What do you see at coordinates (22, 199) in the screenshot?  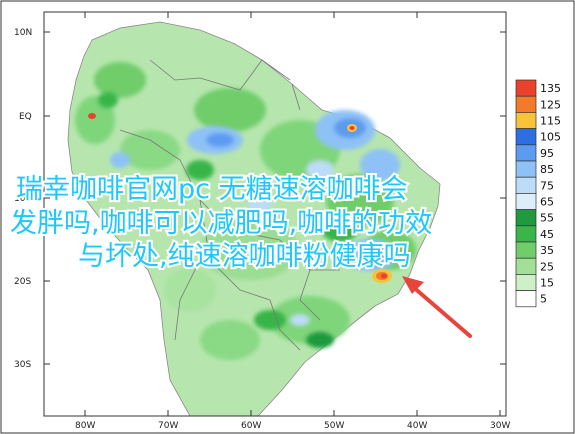 I see `lat-label-10s: 10S` at bounding box center [22, 199].